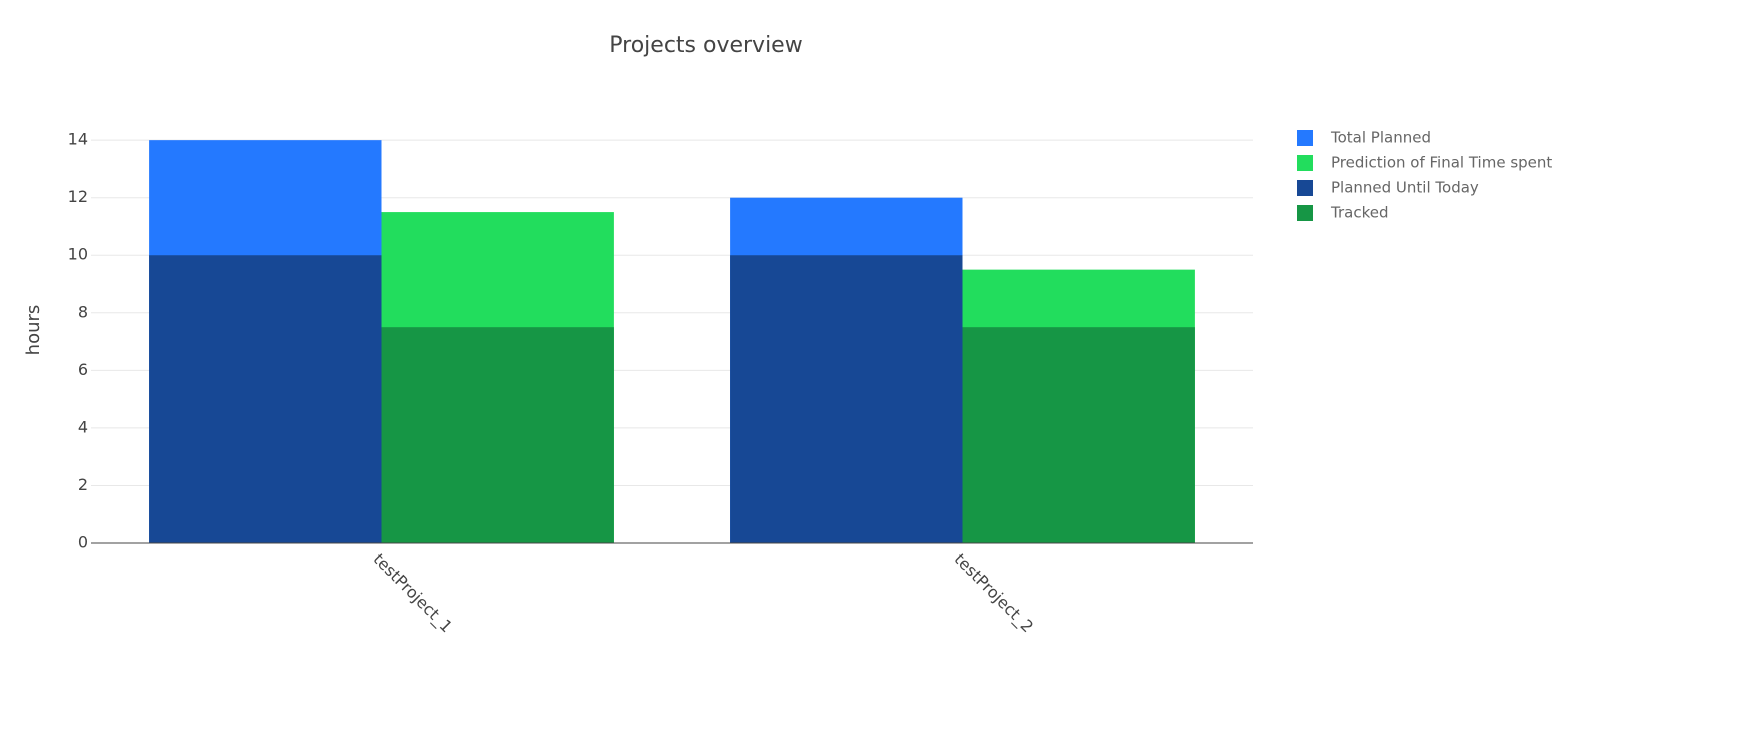 The height and width of the screenshot is (755, 1753). What do you see at coordinates (1441, 163) in the screenshot?
I see `legend-label: Prediction of Final Time spent` at bounding box center [1441, 163].